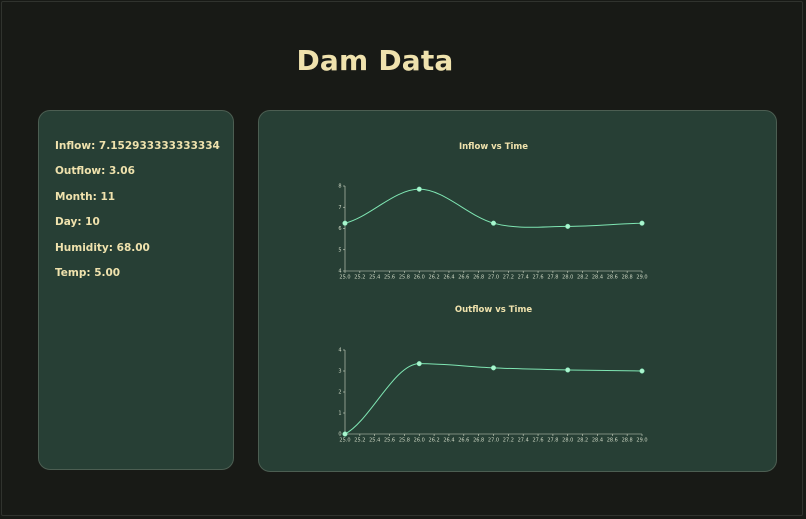  What do you see at coordinates (508, 441) in the screenshot?
I see `outflow-x-tick-label: 27.2` at bounding box center [508, 441].